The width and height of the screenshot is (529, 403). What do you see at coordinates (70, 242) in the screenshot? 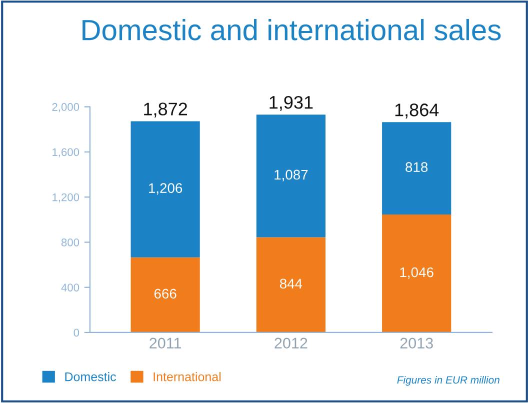
I see `y-tick-label: 800` at bounding box center [70, 242].